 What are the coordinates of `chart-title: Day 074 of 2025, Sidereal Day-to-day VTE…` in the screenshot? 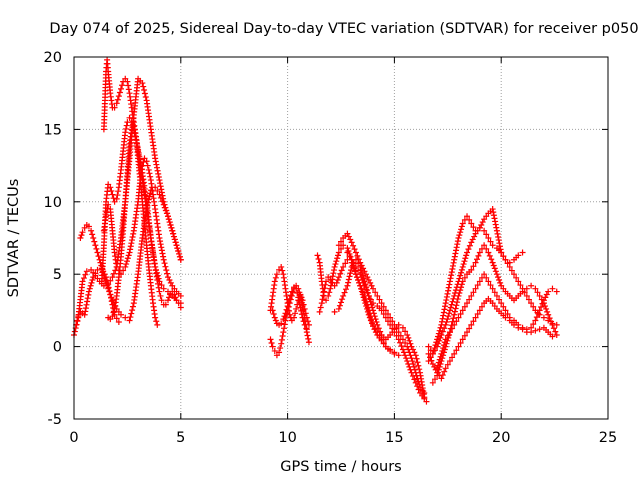 It's located at (343, 29).